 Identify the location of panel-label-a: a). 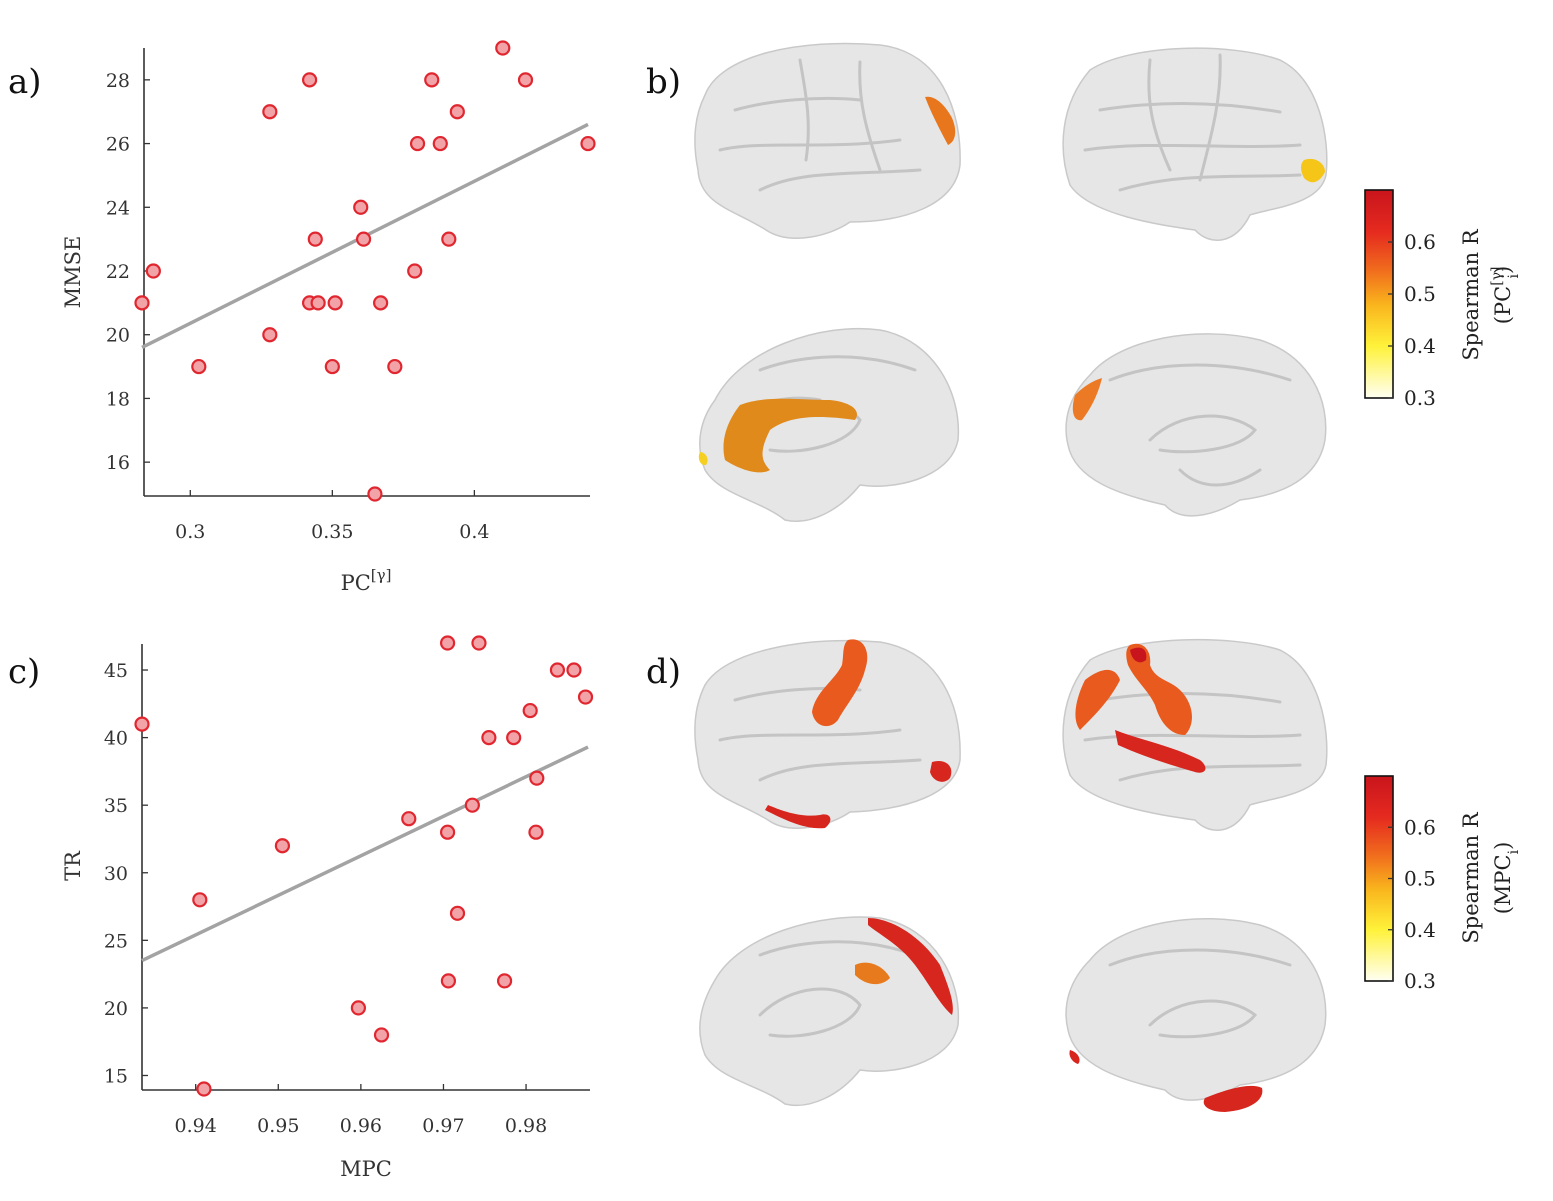
(25, 82).